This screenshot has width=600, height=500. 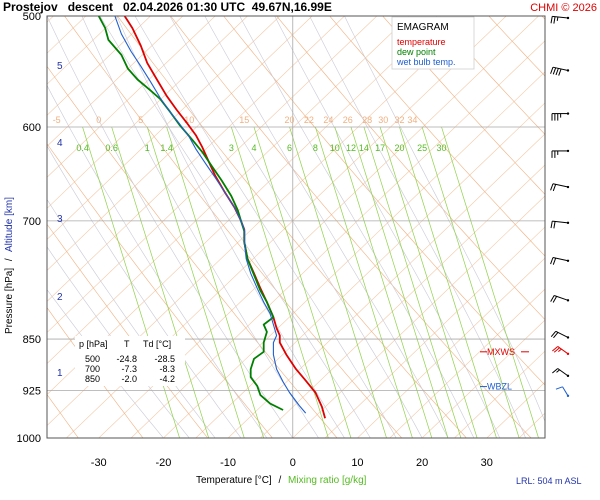 What do you see at coordinates (129, 369) in the screenshot?
I see `table-cell: -7.3` at bounding box center [129, 369].